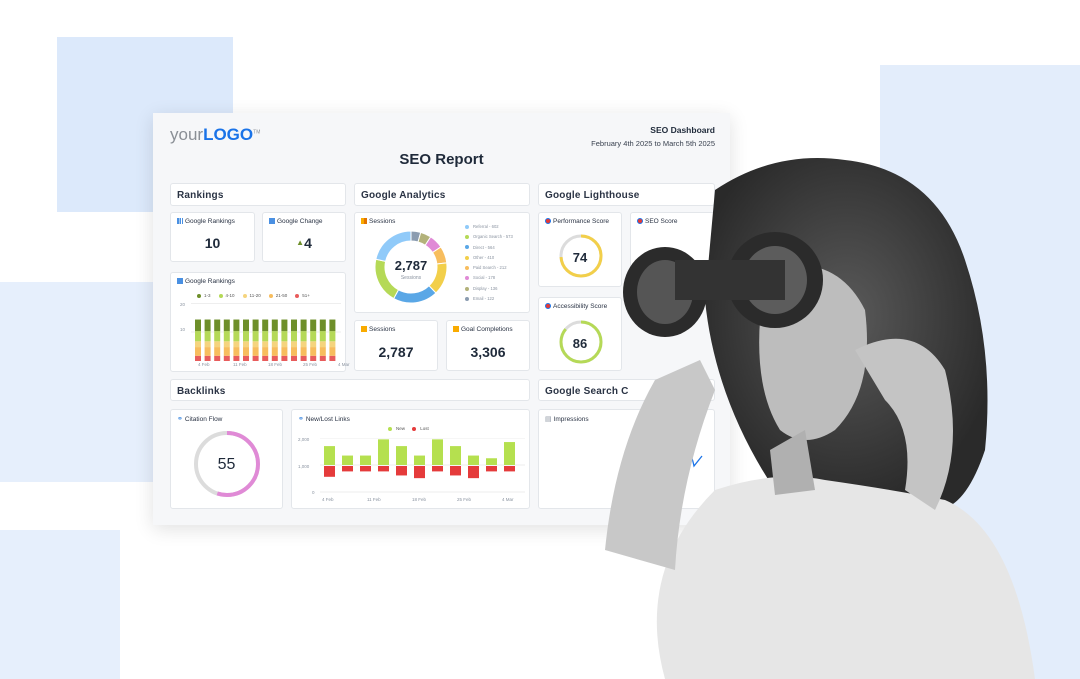 This screenshot has height=679, width=1080. What do you see at coordinates (464, 499) in the screenshot?
I see `x-tick: 25 Feb` at bounding box center [464, 499].